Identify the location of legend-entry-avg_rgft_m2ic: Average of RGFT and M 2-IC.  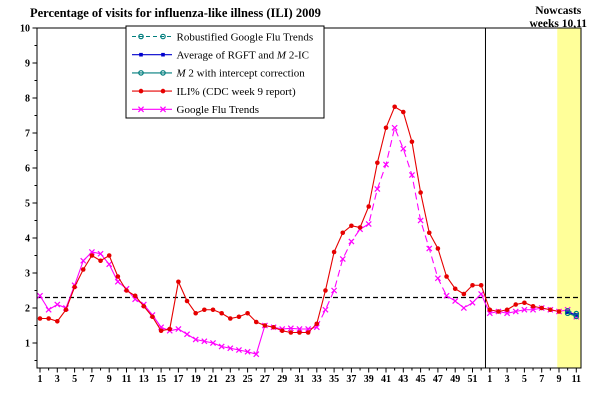
(220, 56).